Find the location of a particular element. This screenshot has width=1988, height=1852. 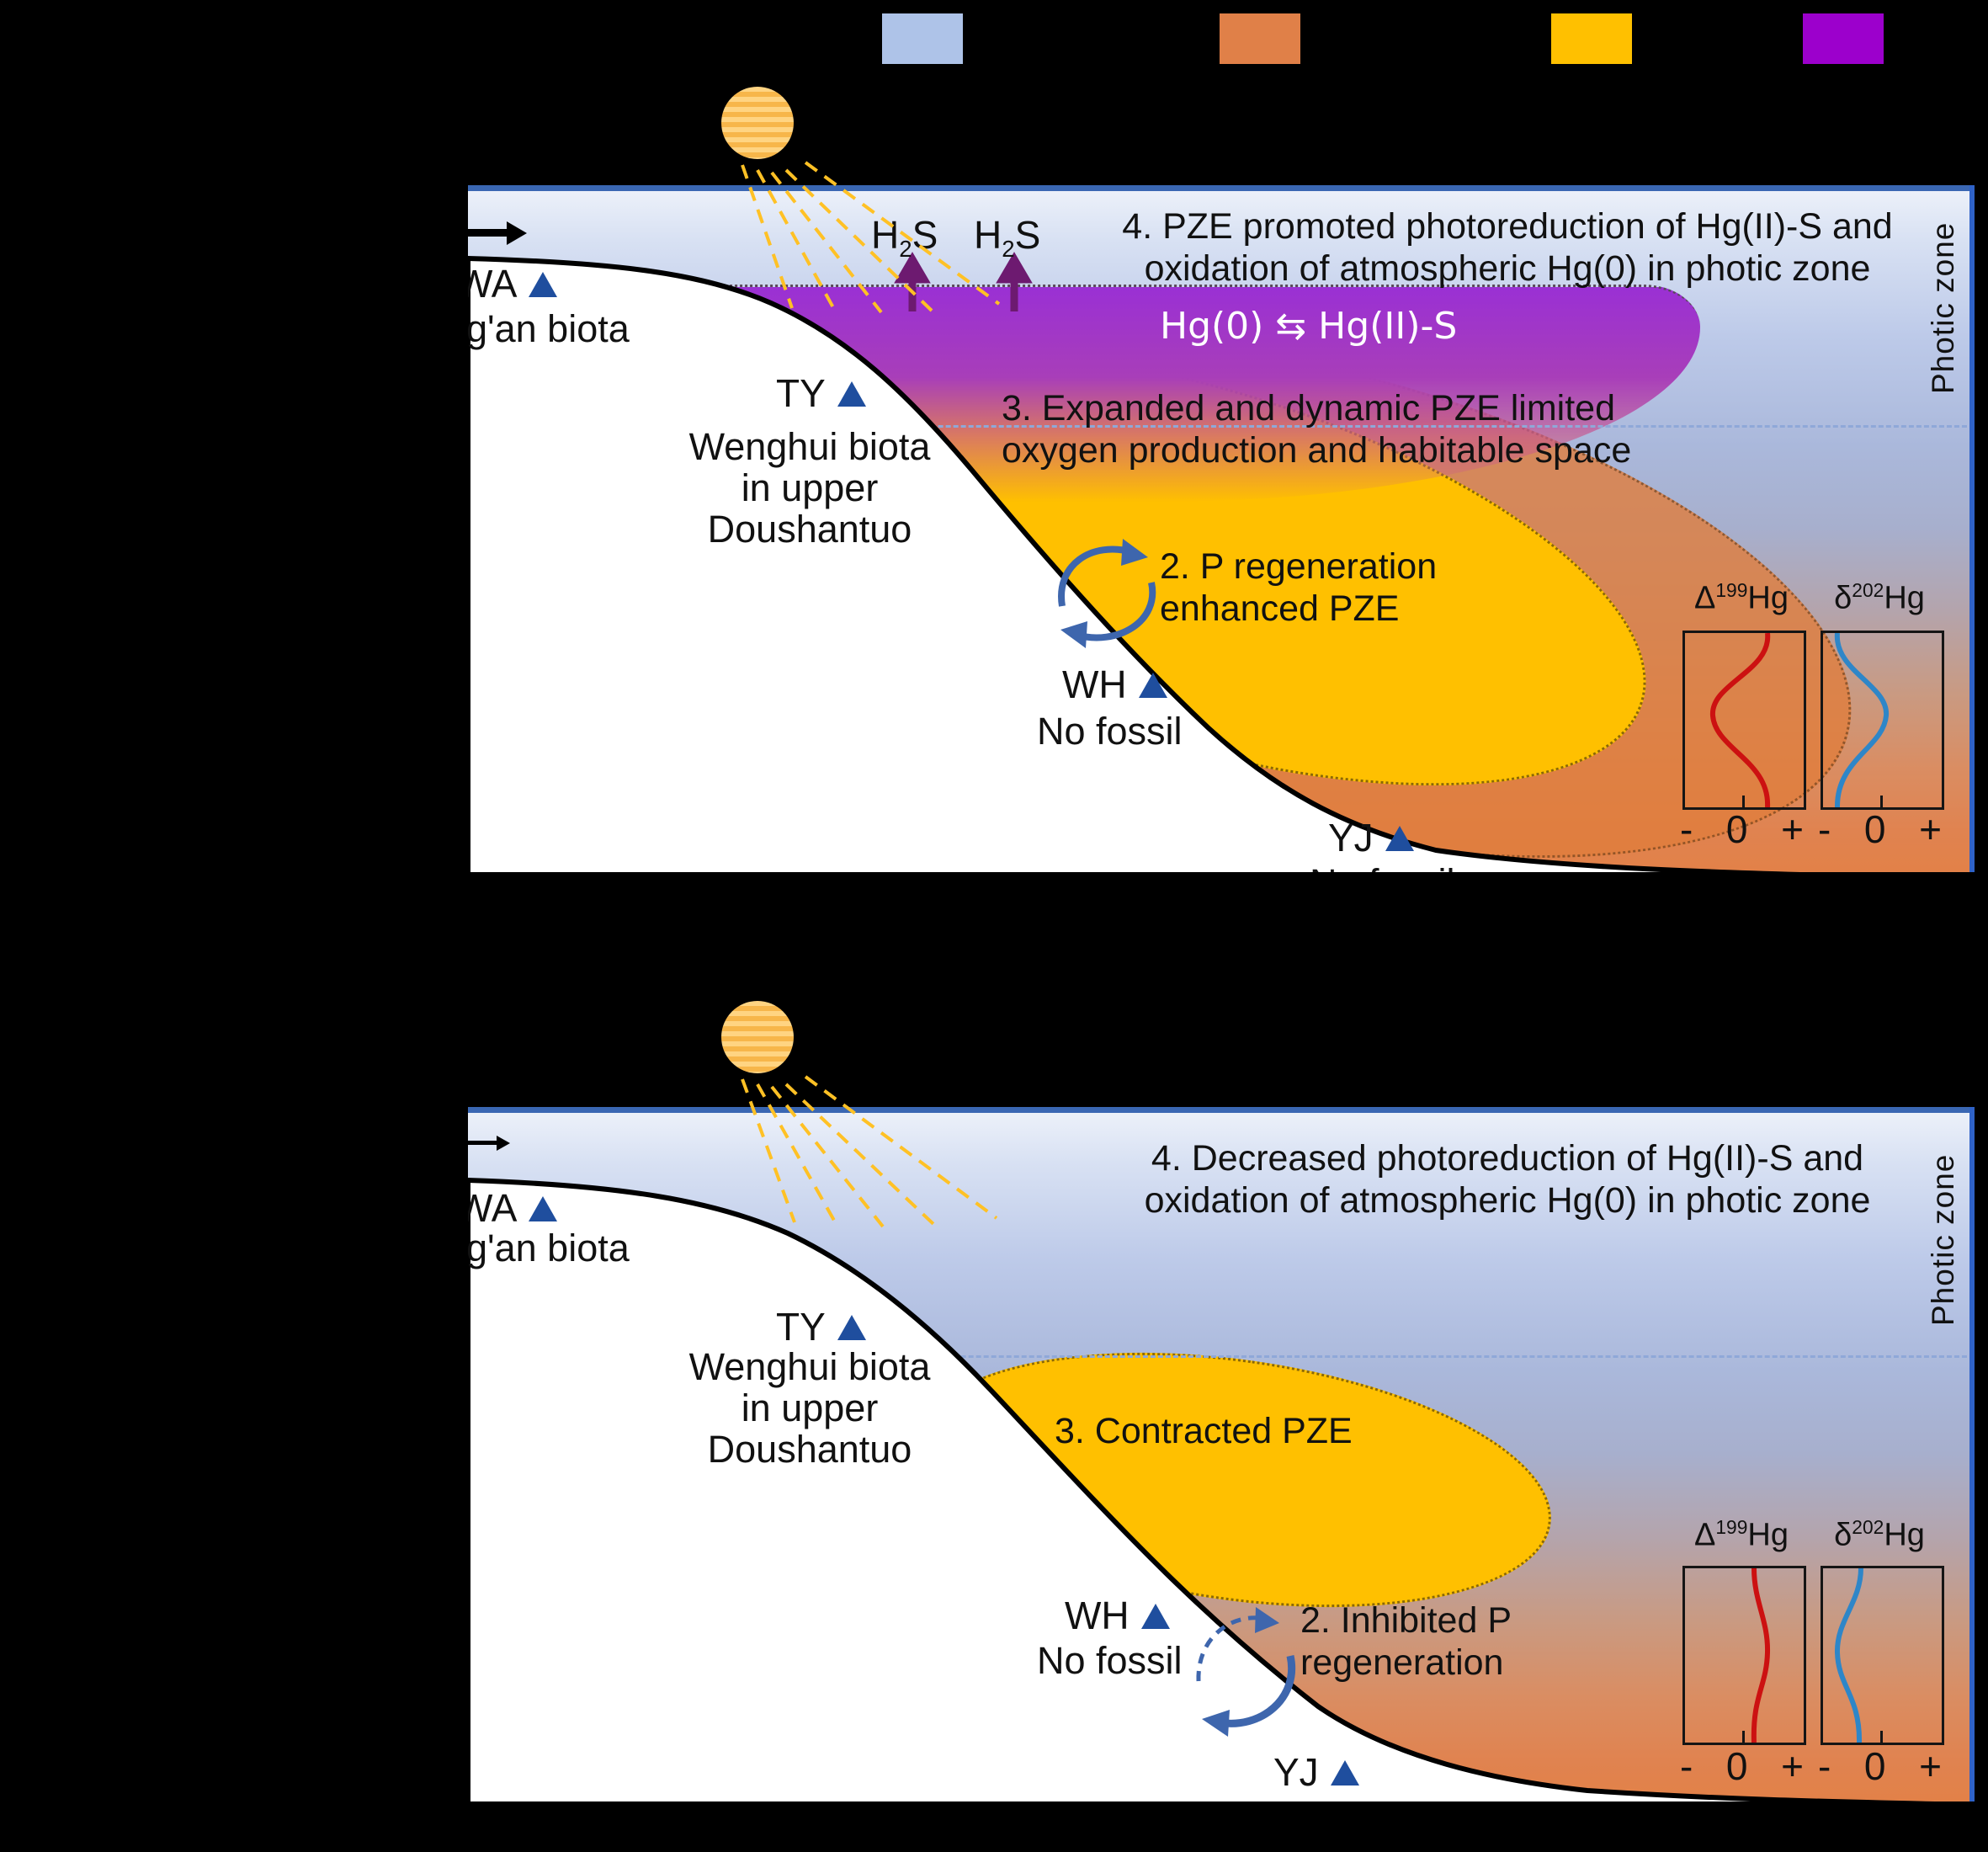

annotation-step2: 2. P regeneration enhanced PZE is located at coordinates (1299, 587).